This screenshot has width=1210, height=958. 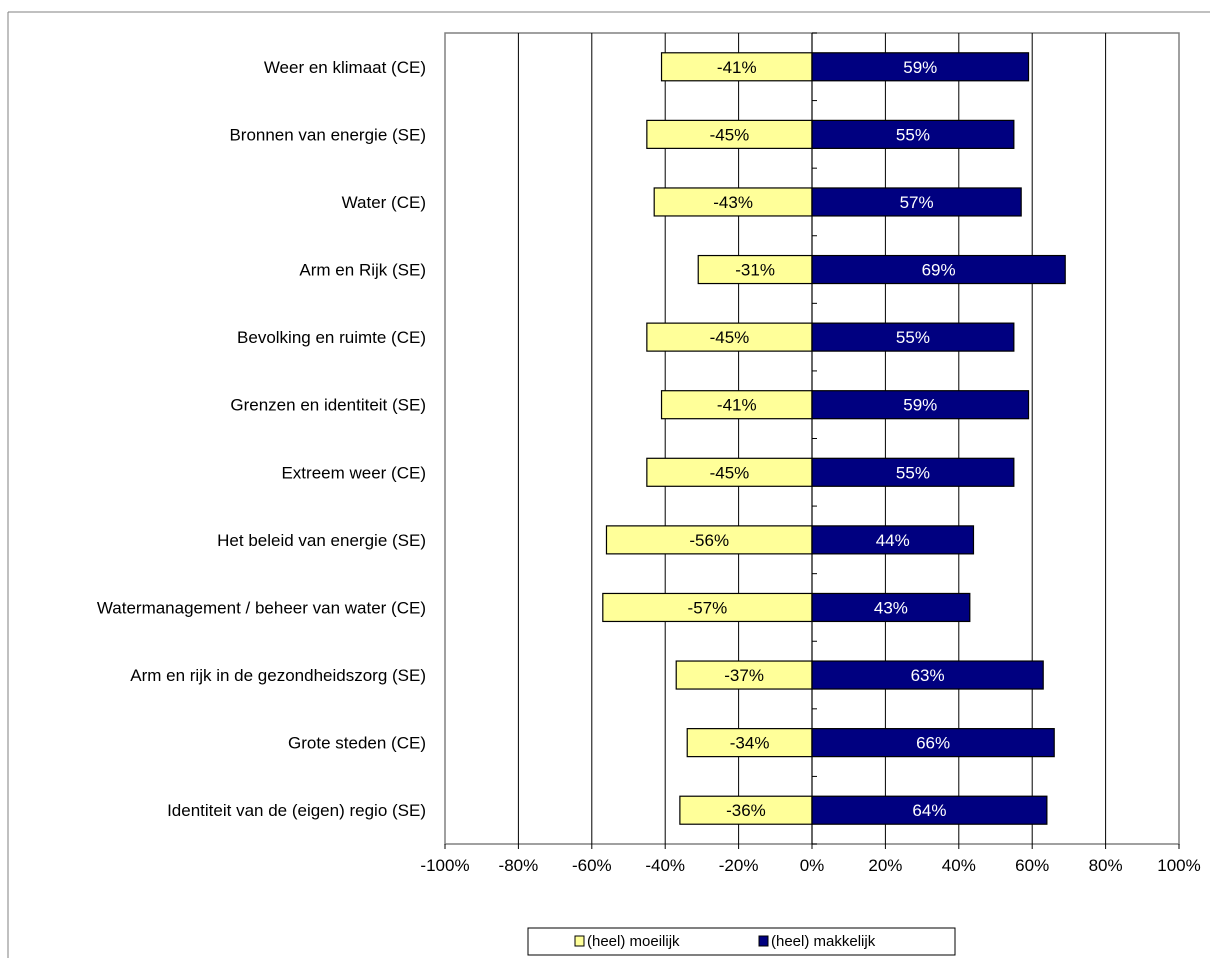 I want to click on data-label-moeilijk: -43%, so click(x=733, y=202).